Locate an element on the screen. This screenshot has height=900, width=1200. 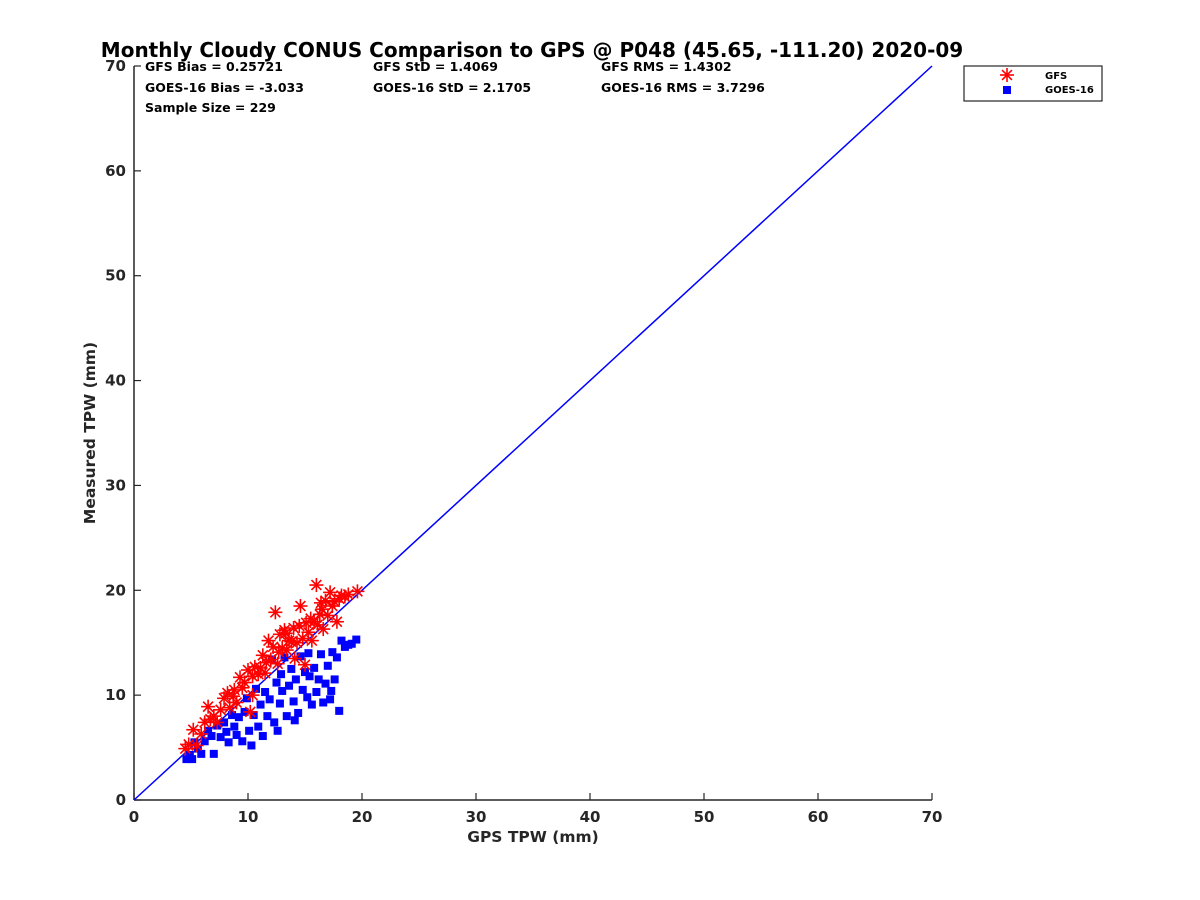
y-tick-label: 60 is located at coordinates (115, 171).